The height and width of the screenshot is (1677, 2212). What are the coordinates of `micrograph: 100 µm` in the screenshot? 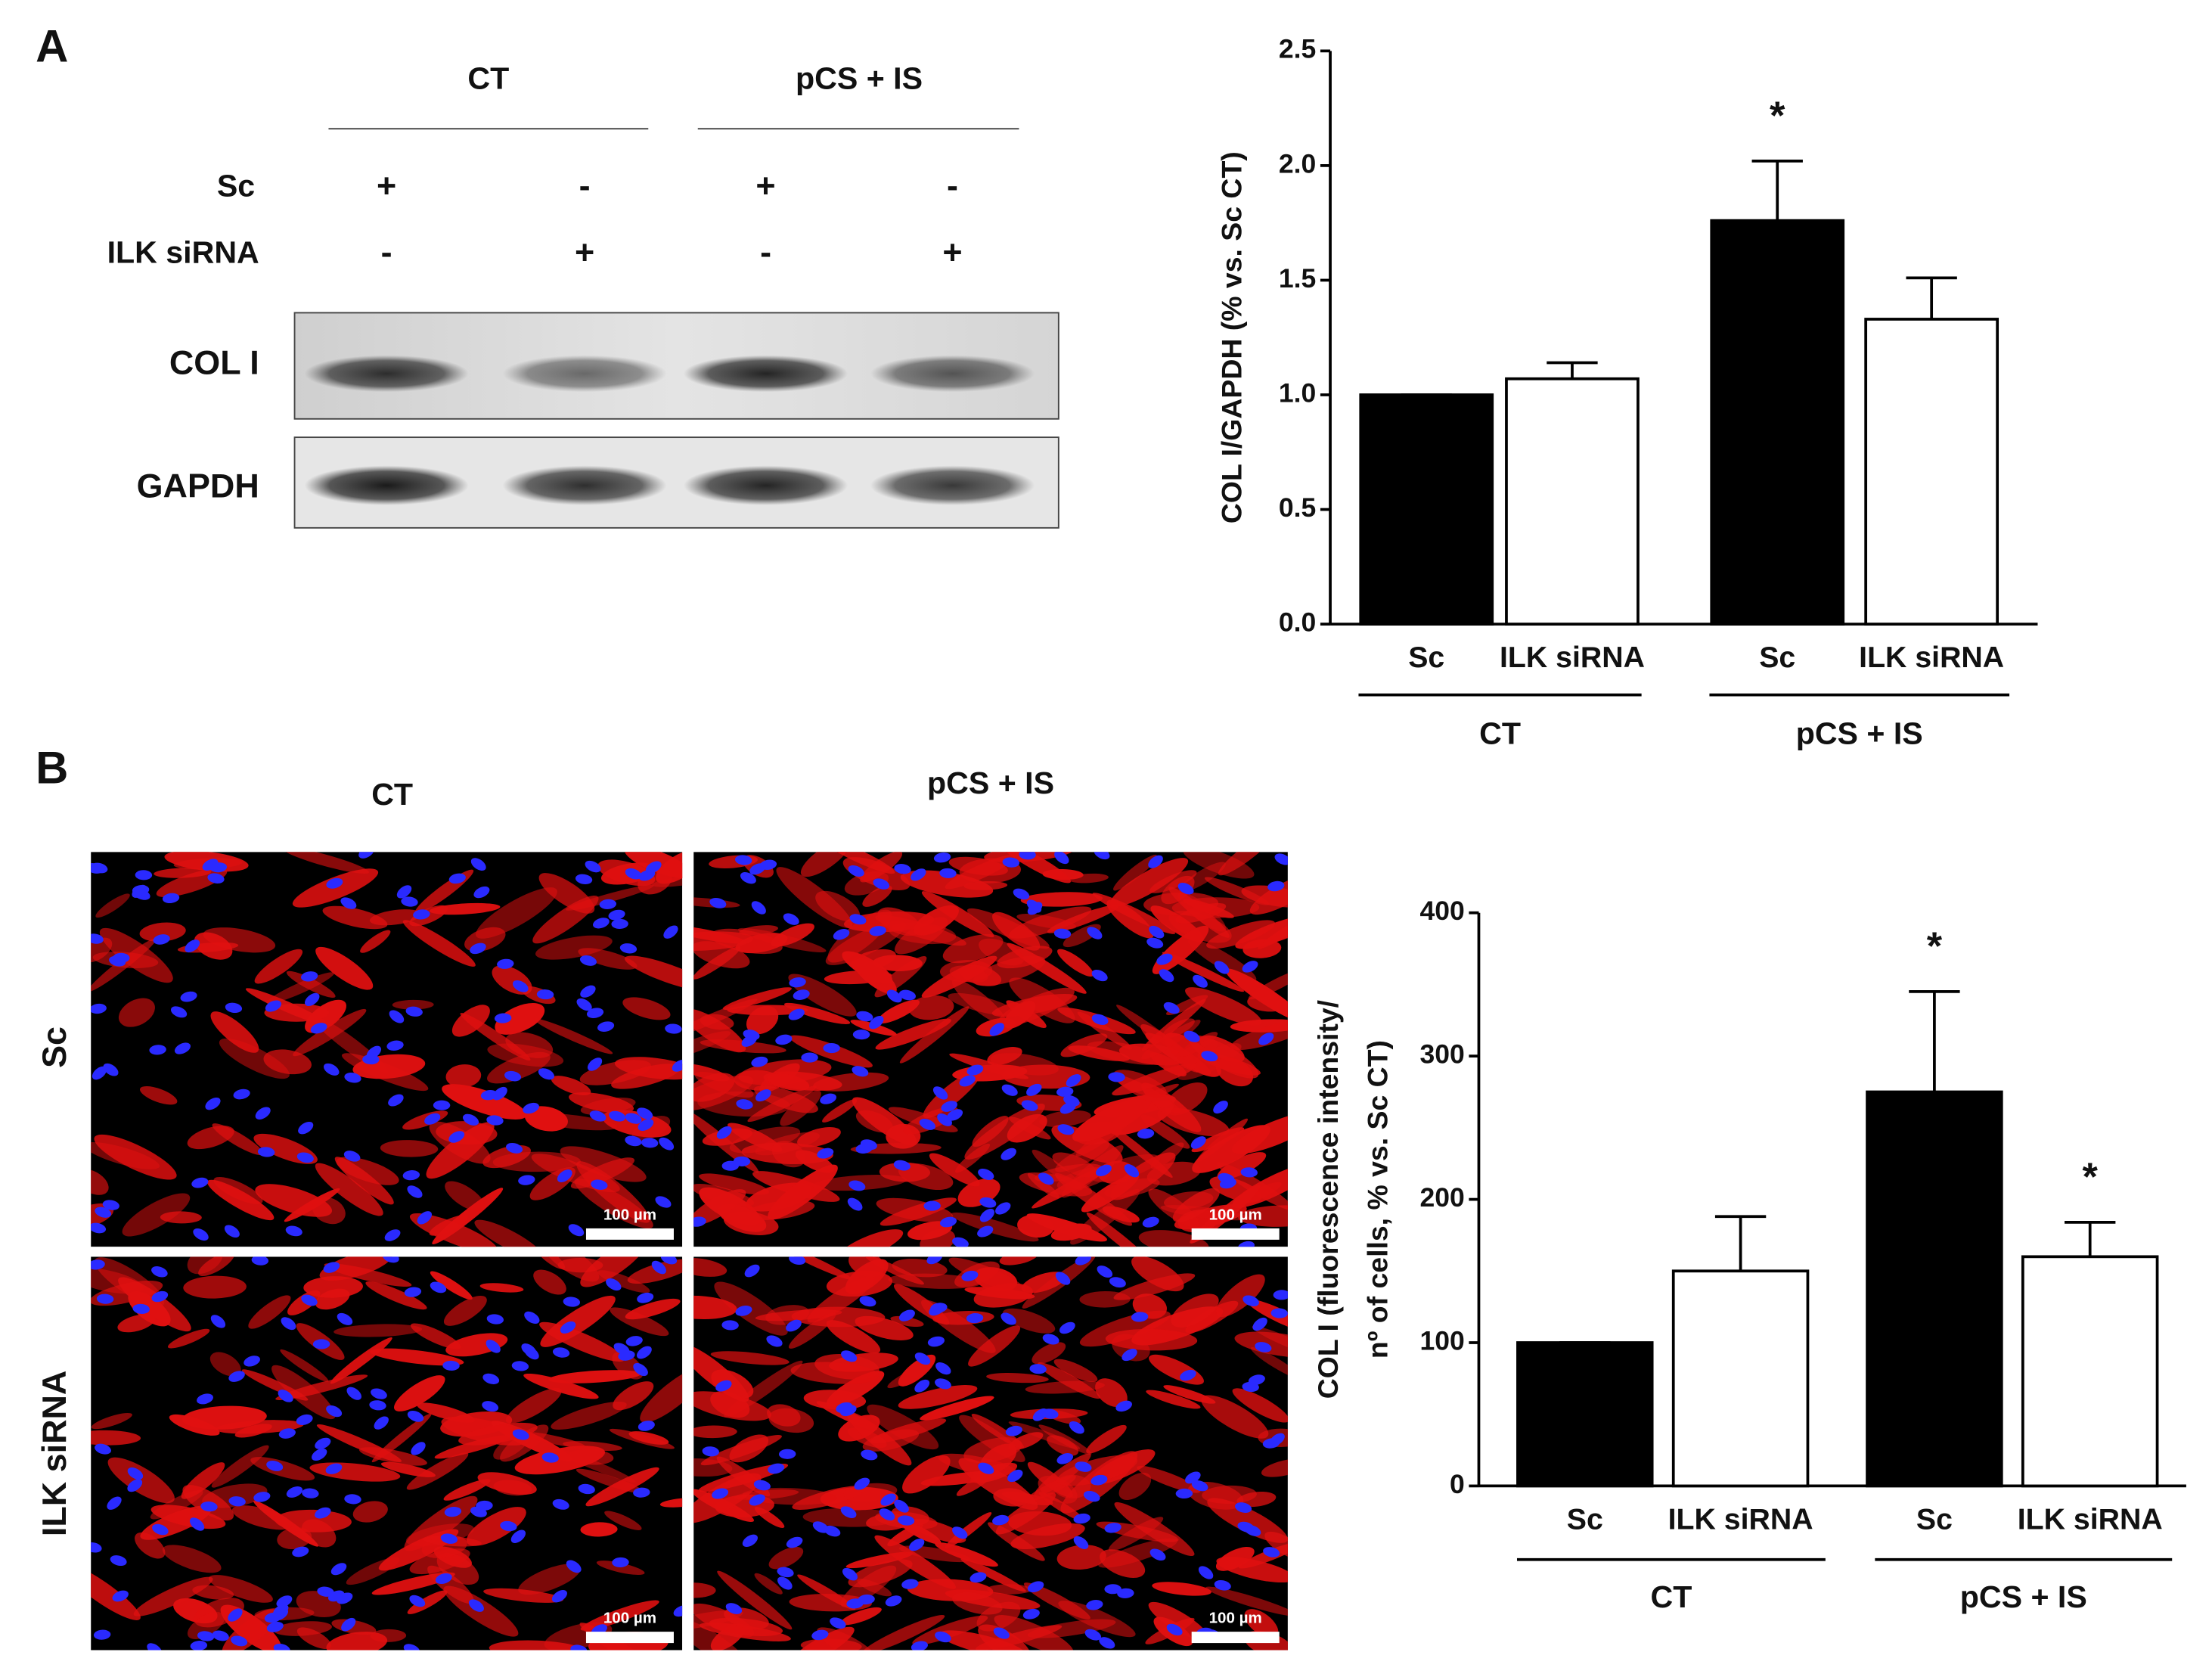 It's located at (991, 1050).